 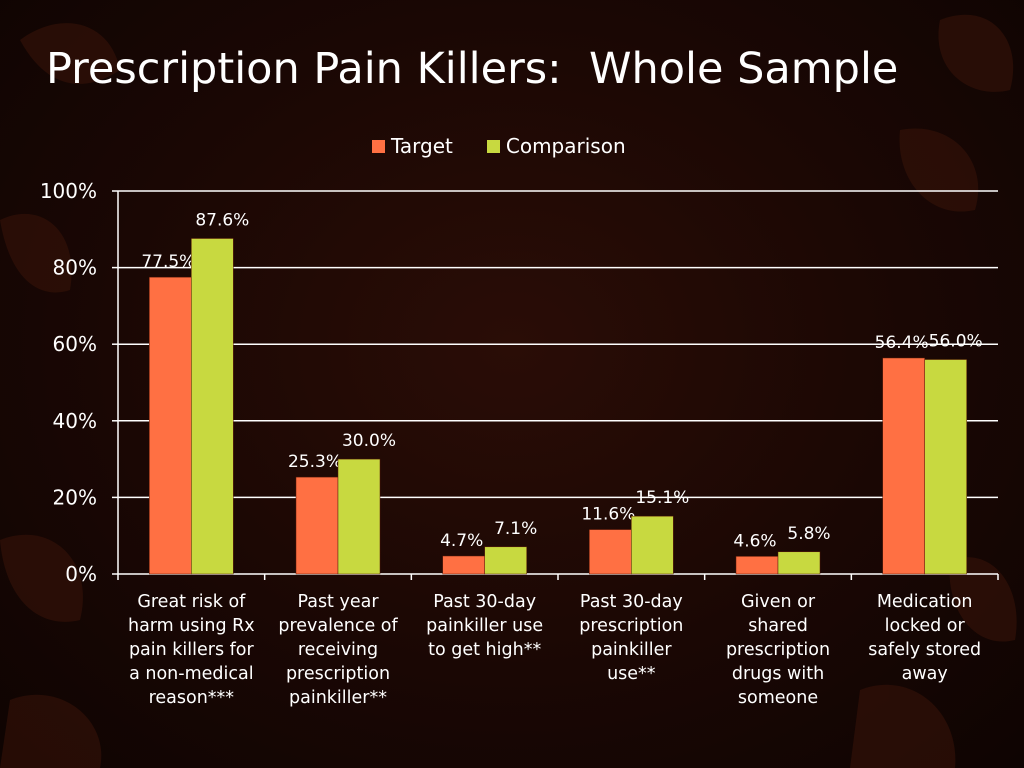 What do you see at coordinates (778, 674) in the screenshot?
I see `x-category-label-line: drugs with` at bounding box center [778, 674].